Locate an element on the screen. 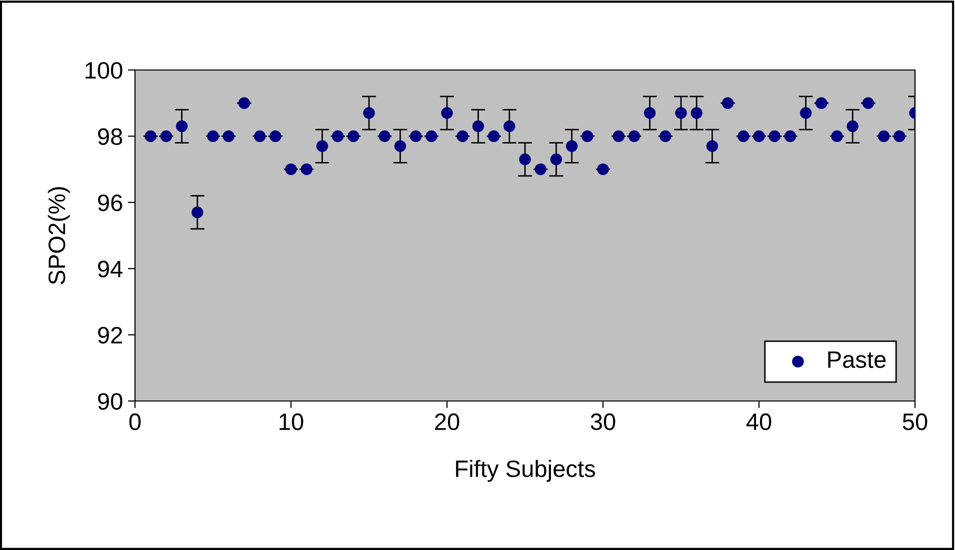  y-tick-label: 98 is located at coordinates (110, 136).